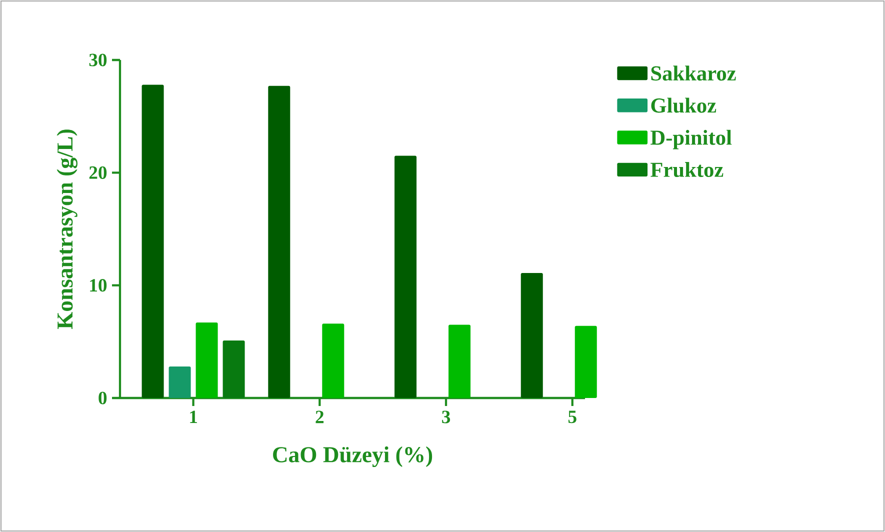  I want to click on legend-label: Sakkaroz, so click(693, 73).